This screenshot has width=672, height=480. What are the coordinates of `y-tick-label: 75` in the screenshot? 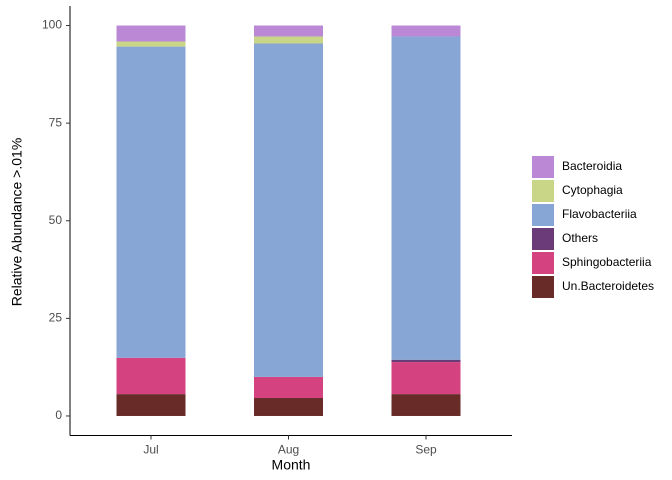 It's located at (56, 122).